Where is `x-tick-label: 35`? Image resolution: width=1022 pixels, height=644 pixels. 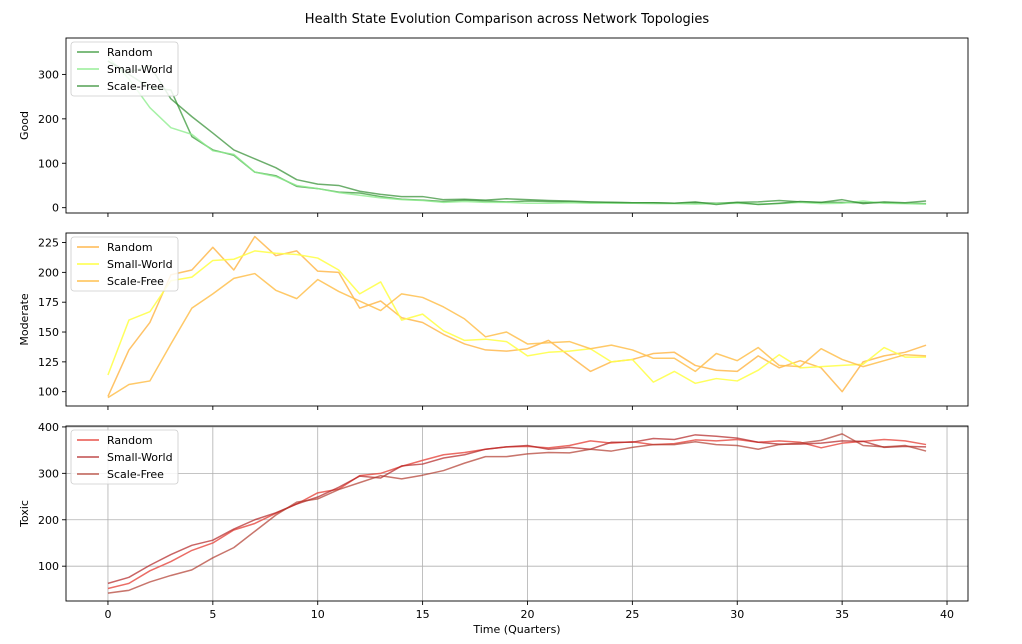
x-tick-label: 35 is located at coordinates (842, 614).